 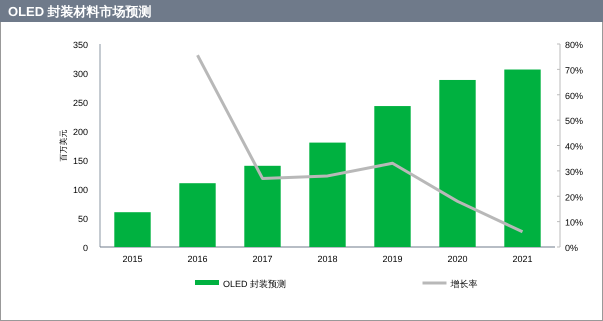 I want to click on y2-tick-label: 70%, so click(x=574, y=70).